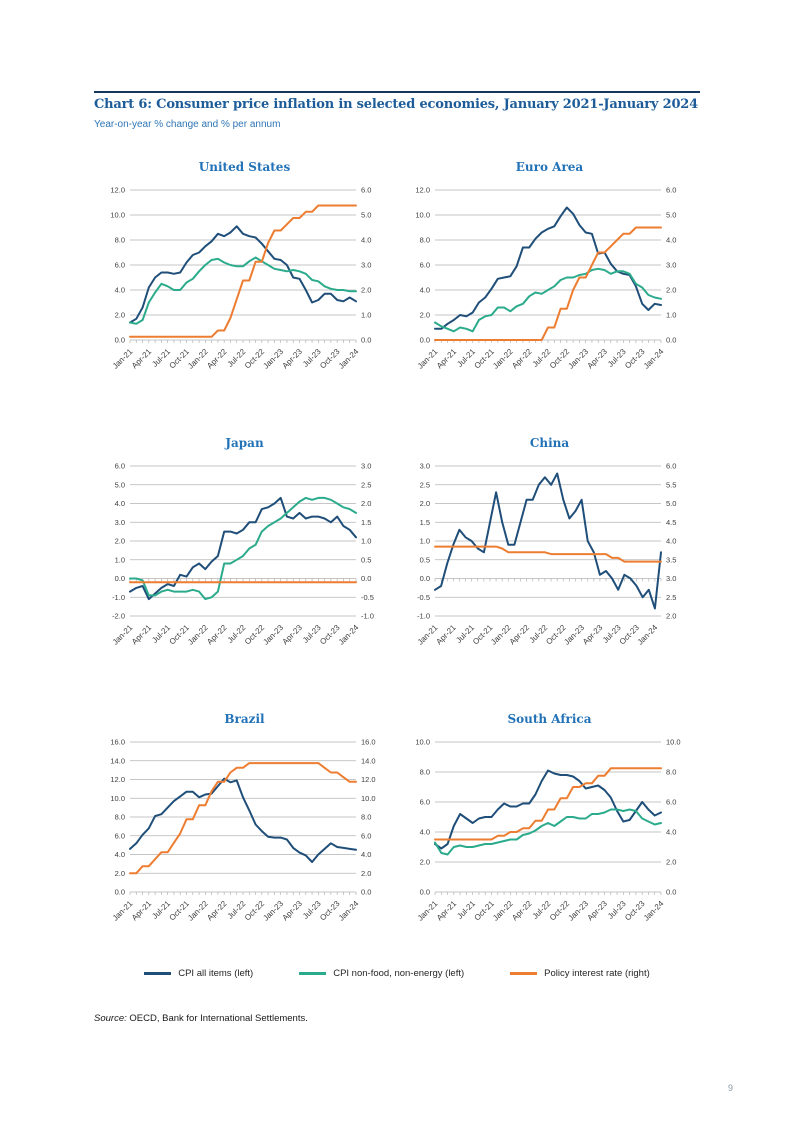  What do you see at coordinates (366, 559) in the screenshot?
I see `right-axis-tick: 0.5` at bounding box center [366, 559].